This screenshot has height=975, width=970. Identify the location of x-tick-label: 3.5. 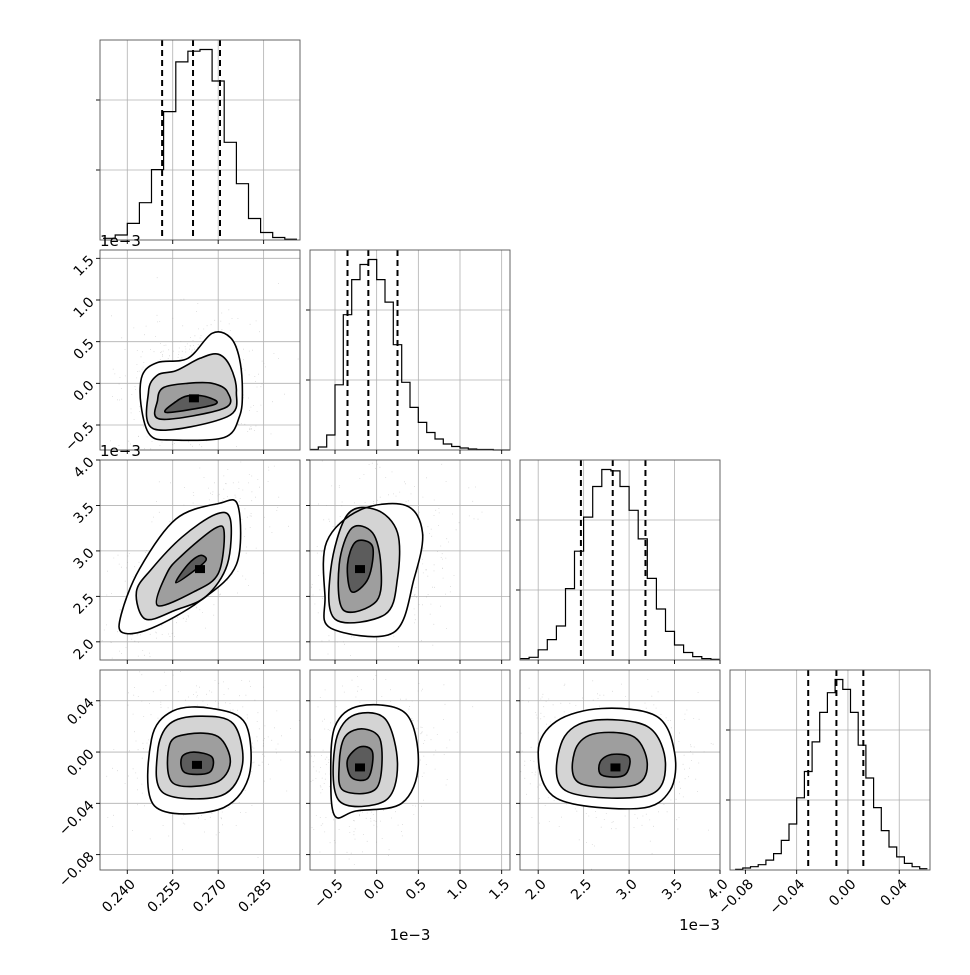
(672, 889).